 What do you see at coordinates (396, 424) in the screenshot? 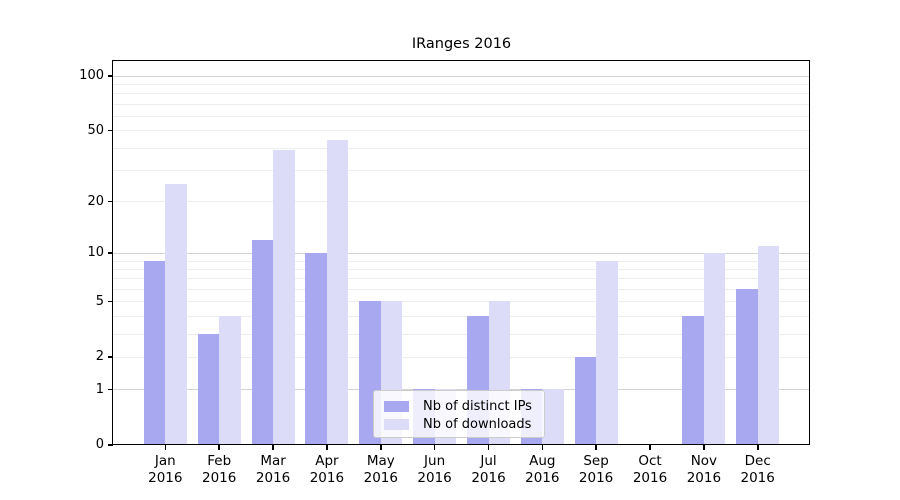
I see `legend-swatch-downloads` at bounding box center [396, 424].